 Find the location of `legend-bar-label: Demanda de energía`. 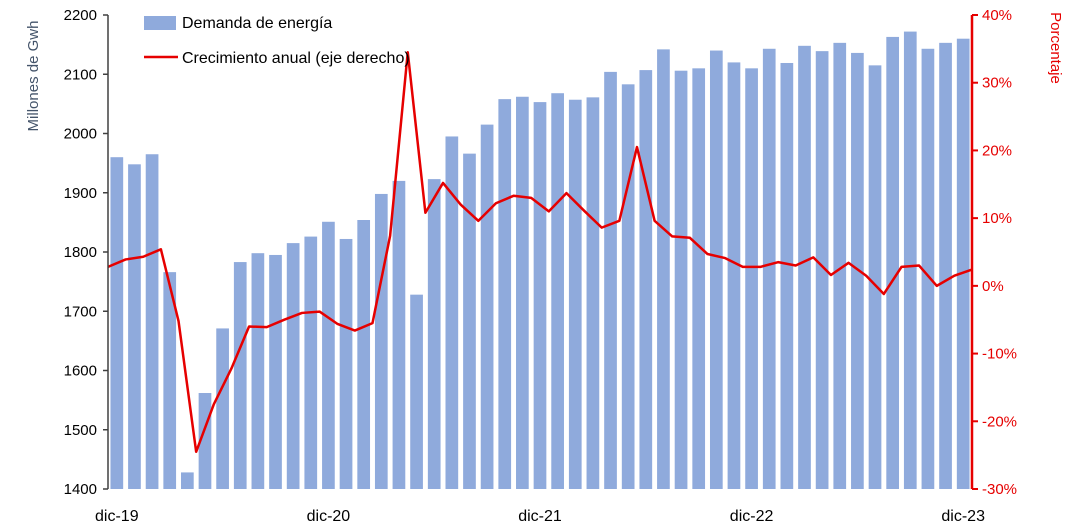

legend-bar-label: Demanda de energía is located at coordinates (257, 23).